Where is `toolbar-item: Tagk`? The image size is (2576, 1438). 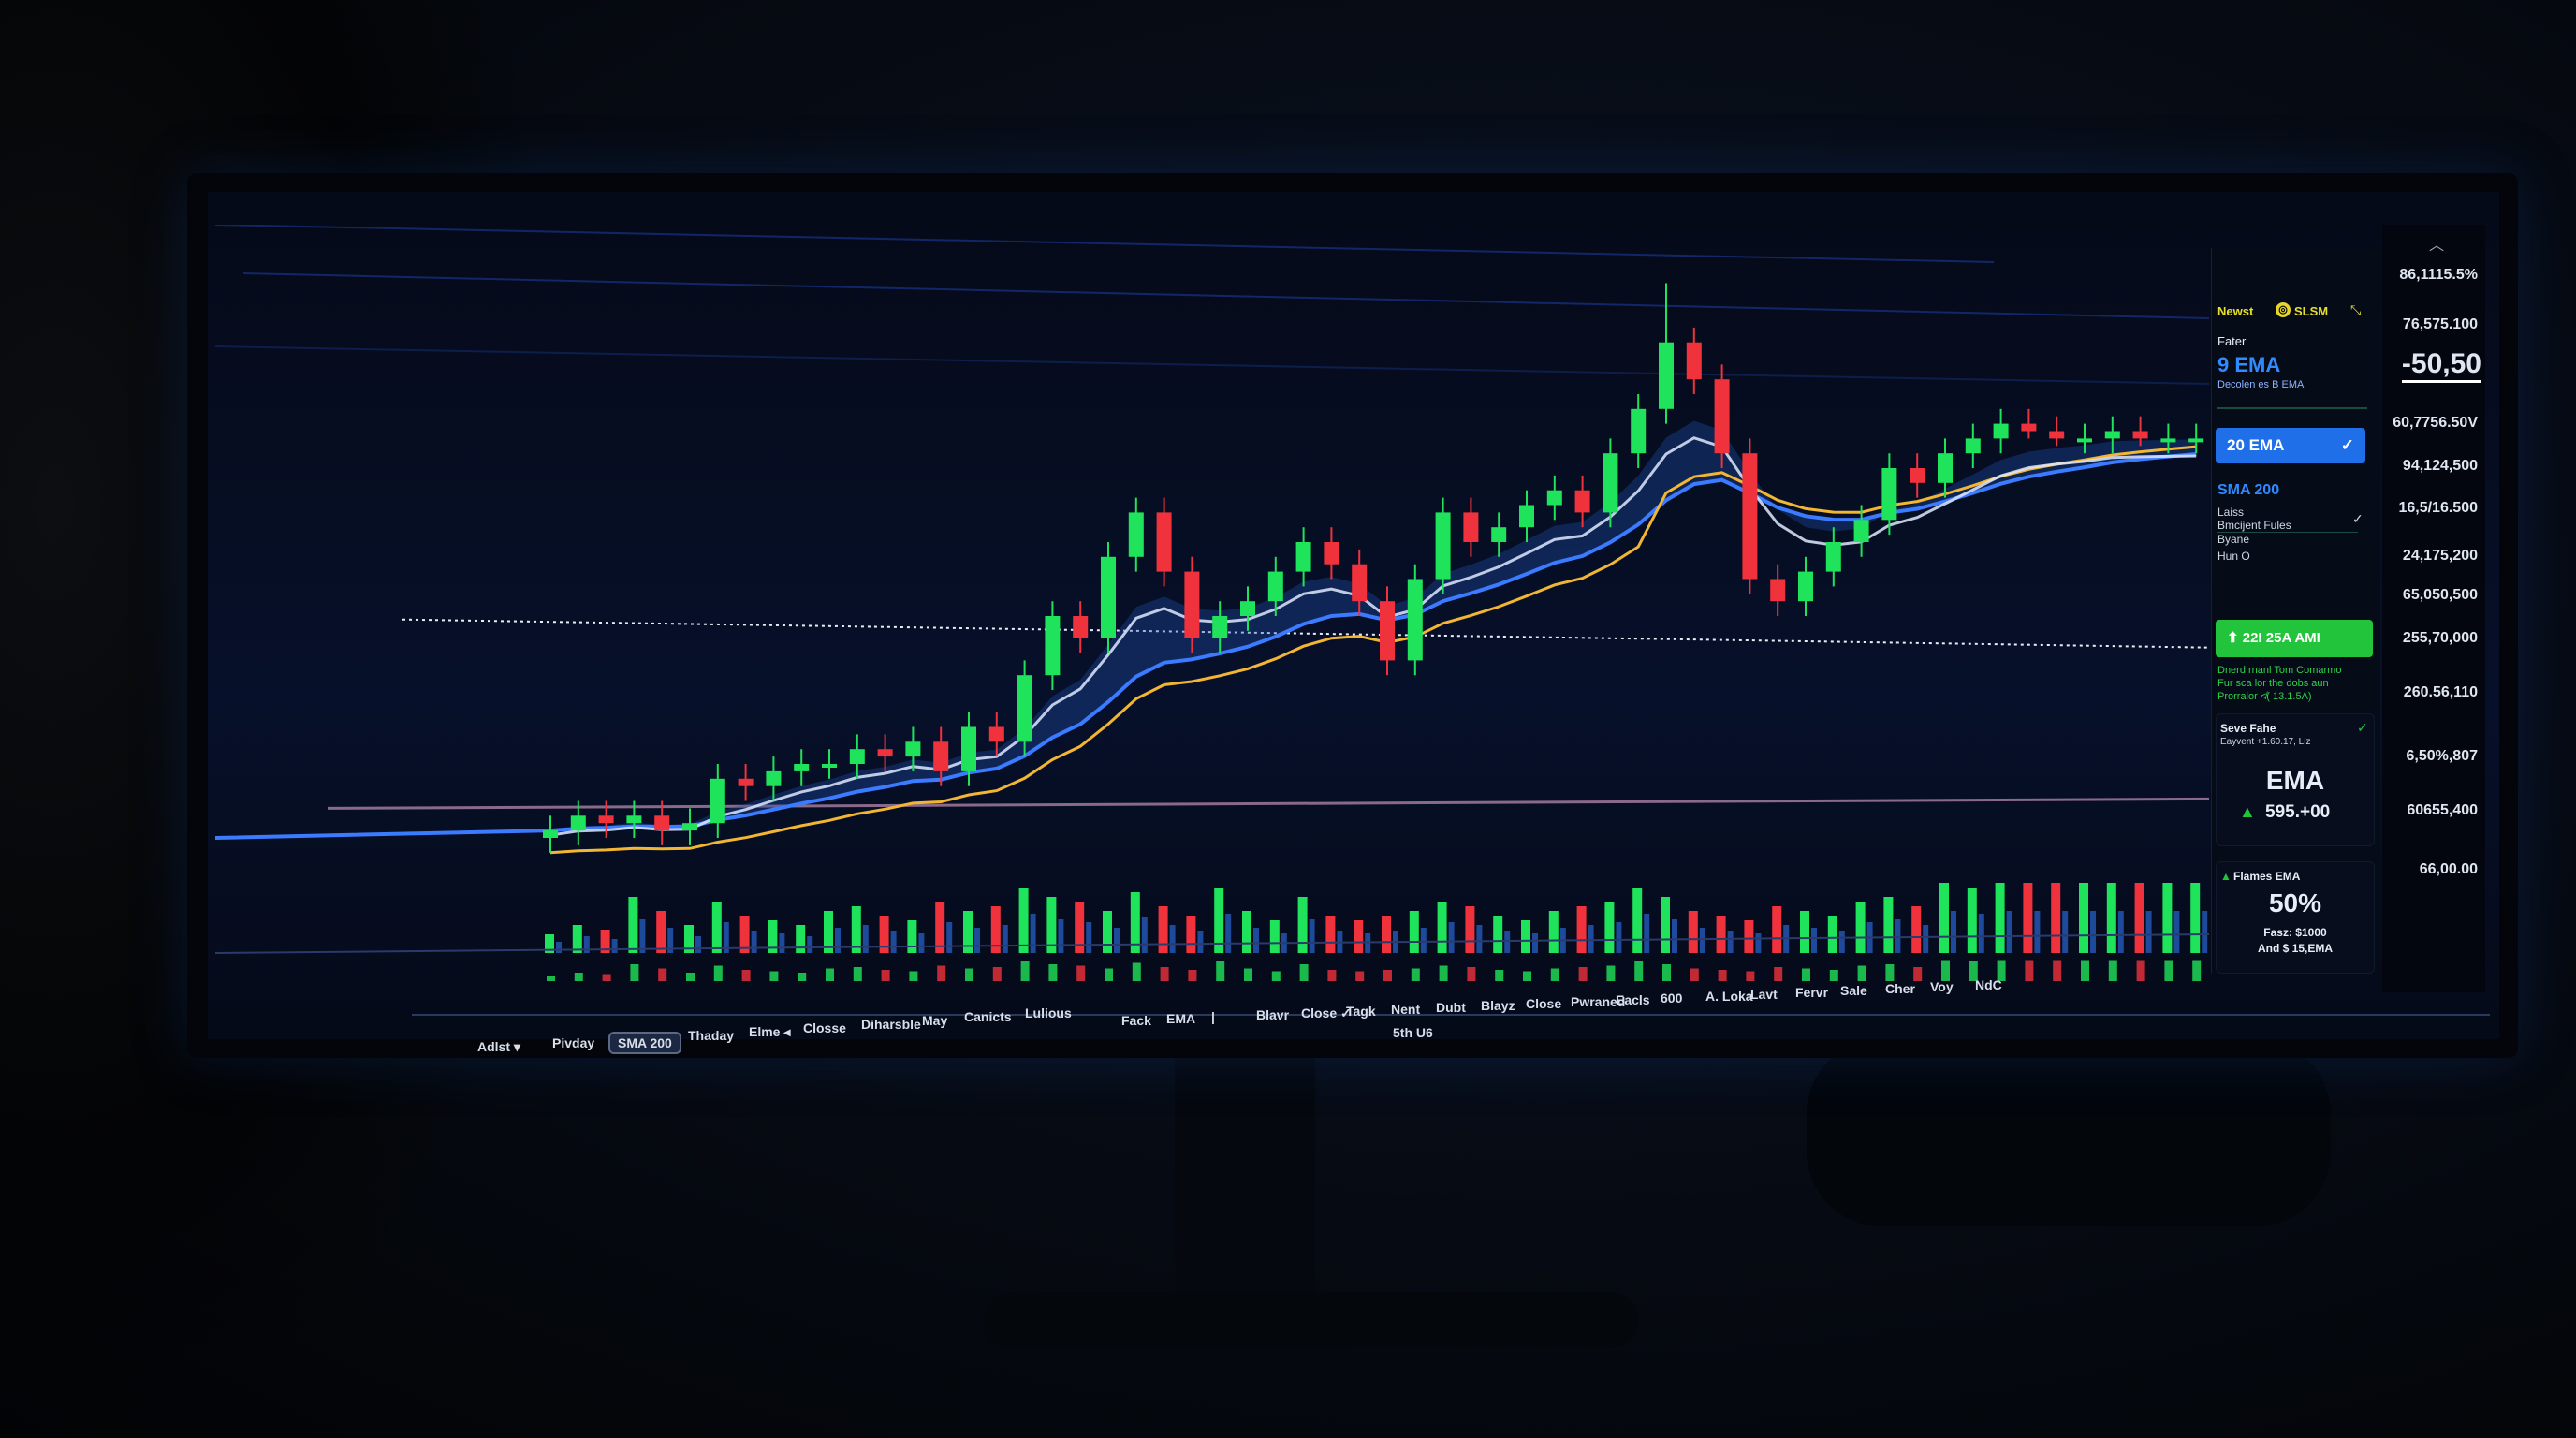 toolbar-item: Tagk is located at coordinates (1361, 1011).